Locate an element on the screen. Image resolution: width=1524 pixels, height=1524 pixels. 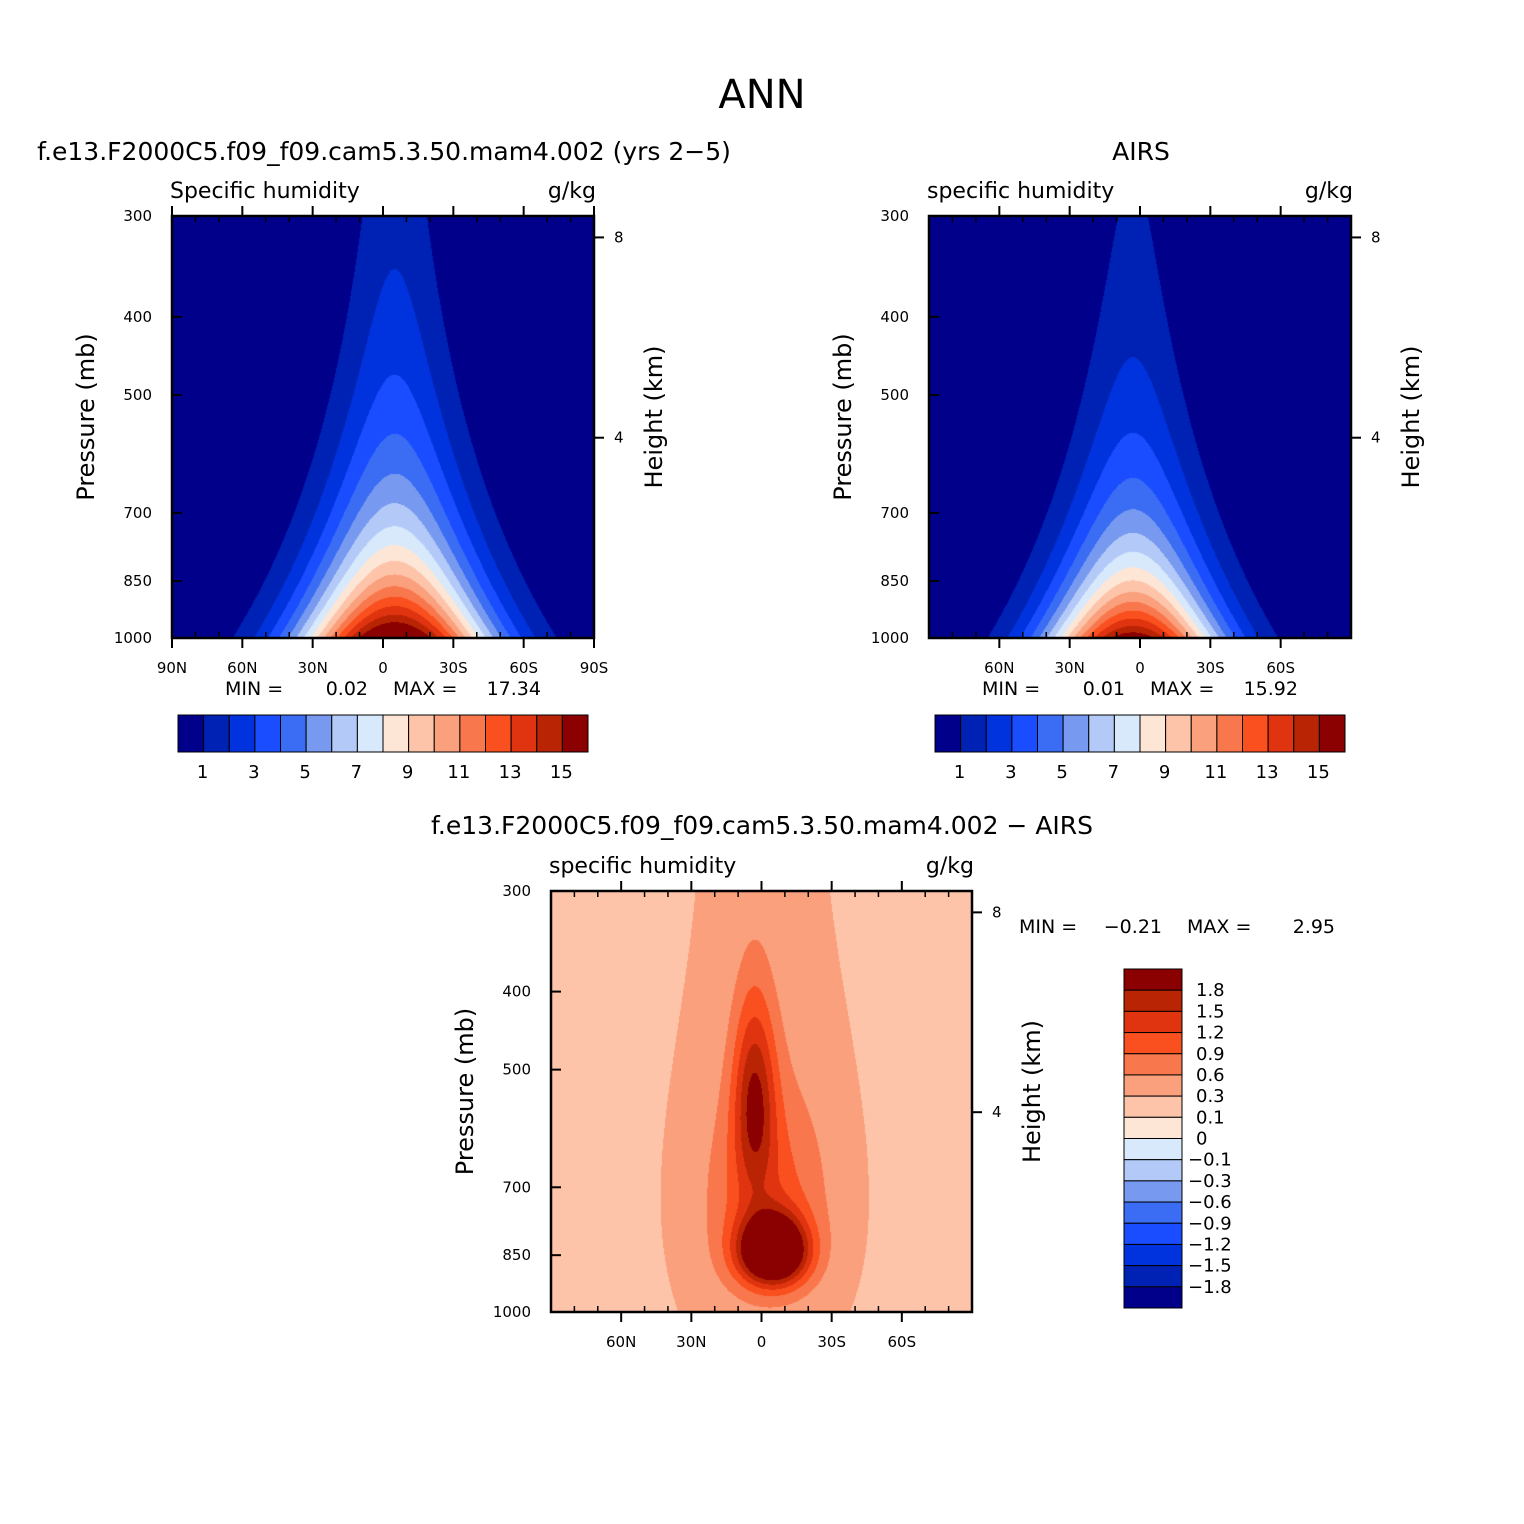
subtitle-left: Specific humidity is located at coordinates (265, 191).